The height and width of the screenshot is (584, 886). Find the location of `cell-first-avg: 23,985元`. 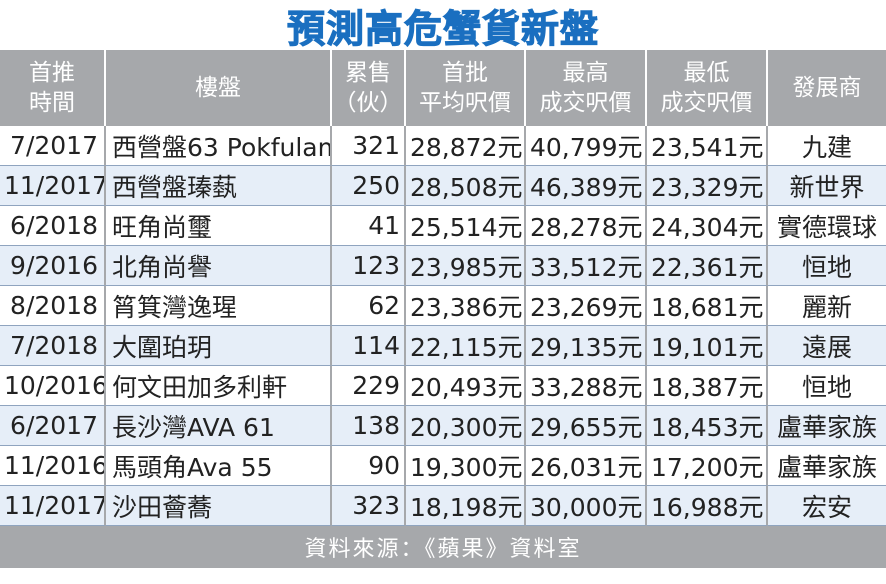

cell-first-avg: 23,985元 is located at coordinates (466, 266).